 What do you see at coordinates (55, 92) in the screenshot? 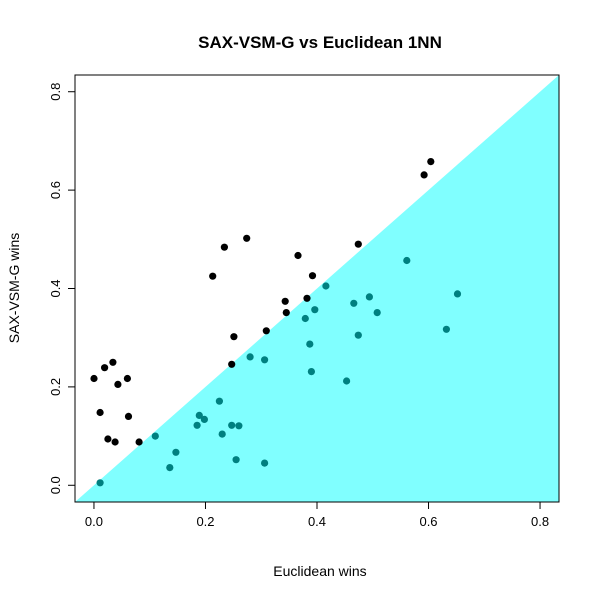
I see `y-tick-label-4: 0.8` at bounding box center [55, 92].